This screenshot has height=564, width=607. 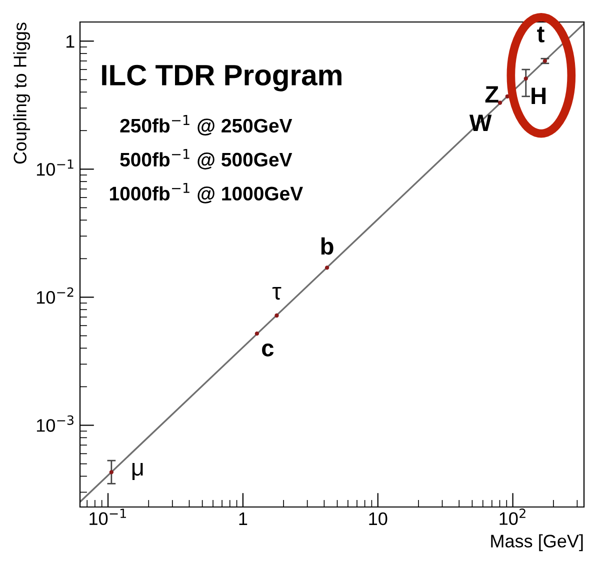 I want to click on annotation: 1000fb$^{−1}$ @ 1000GeV, so click(x=206, y=193).